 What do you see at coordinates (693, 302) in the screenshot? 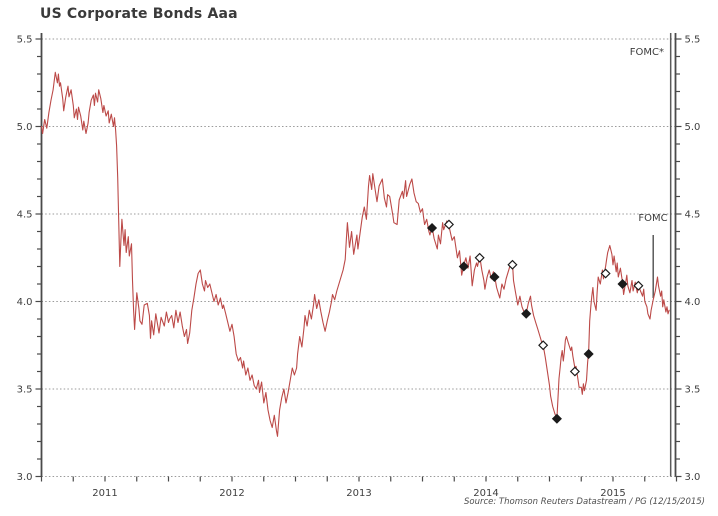
I see `y-tick-label-right: 4.0` at bounding box center [693, 302].